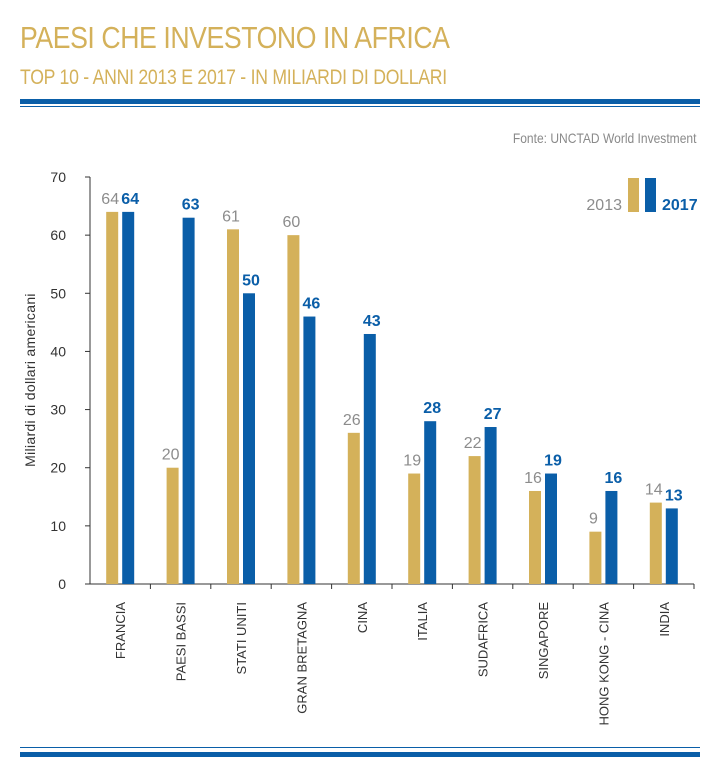  What do you see at coordinates (352, 420) in the screenshot?
I see `data-label-2013: 26` at bounding box center [352, 420].